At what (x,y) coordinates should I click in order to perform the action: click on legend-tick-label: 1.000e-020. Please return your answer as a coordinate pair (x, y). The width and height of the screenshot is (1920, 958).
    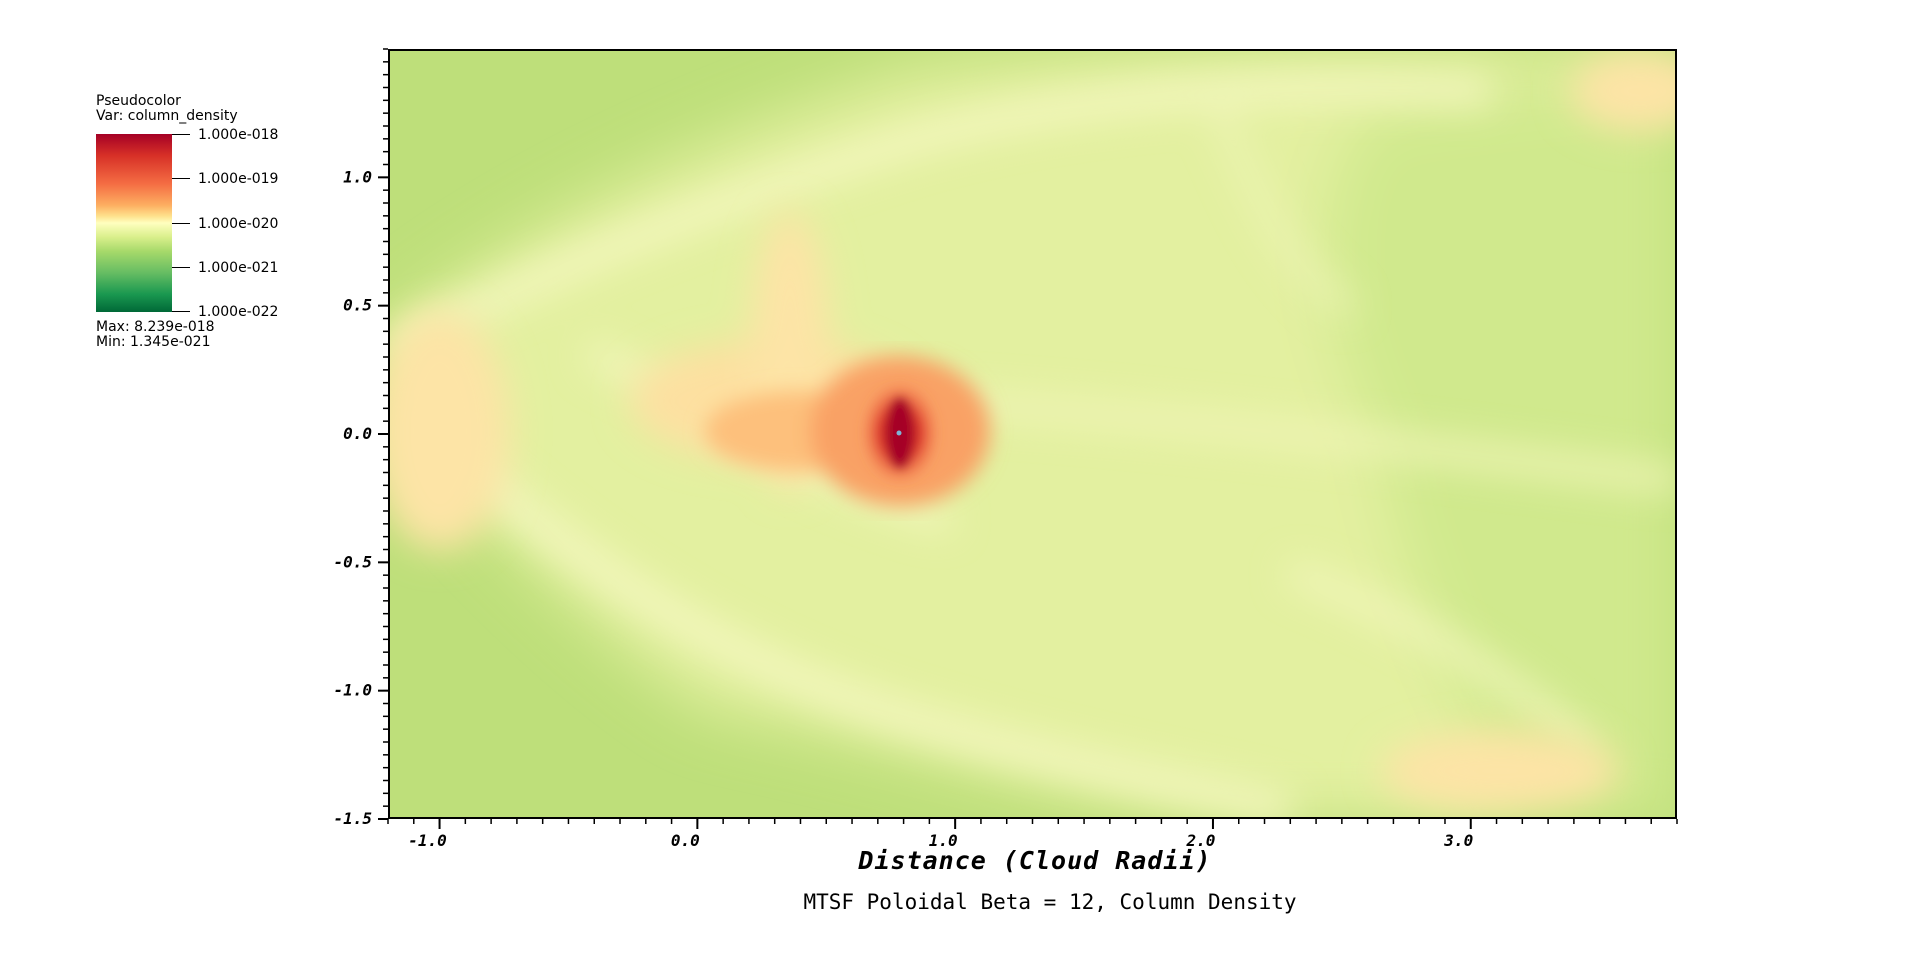
    Looking at the image, I should click on (238, 224).